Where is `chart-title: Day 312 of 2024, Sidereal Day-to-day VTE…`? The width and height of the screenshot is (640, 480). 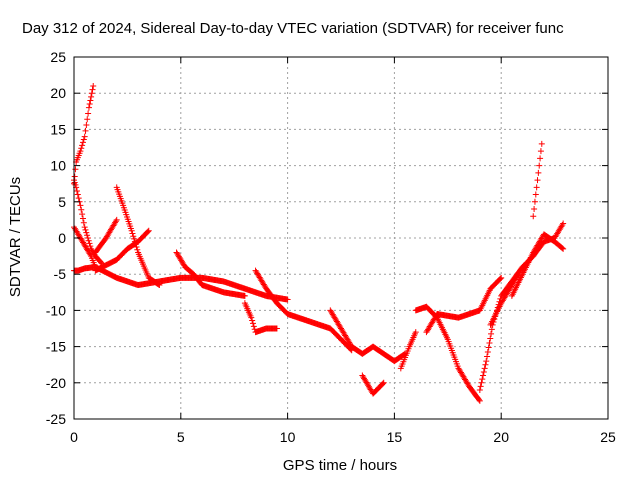
chart-title: Day 312 of 2024, Sidereal Day-to-day VTE… is located at coordinates (293, 28).